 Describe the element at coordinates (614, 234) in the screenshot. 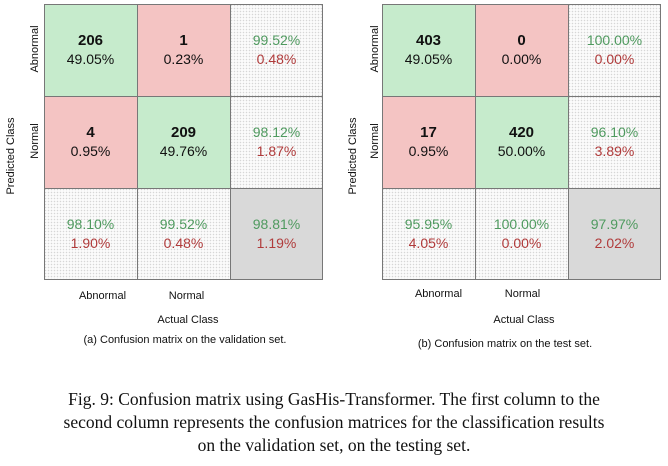

I see `matrix-cell-r2-c2: 97.97% 2.02%` at that location.